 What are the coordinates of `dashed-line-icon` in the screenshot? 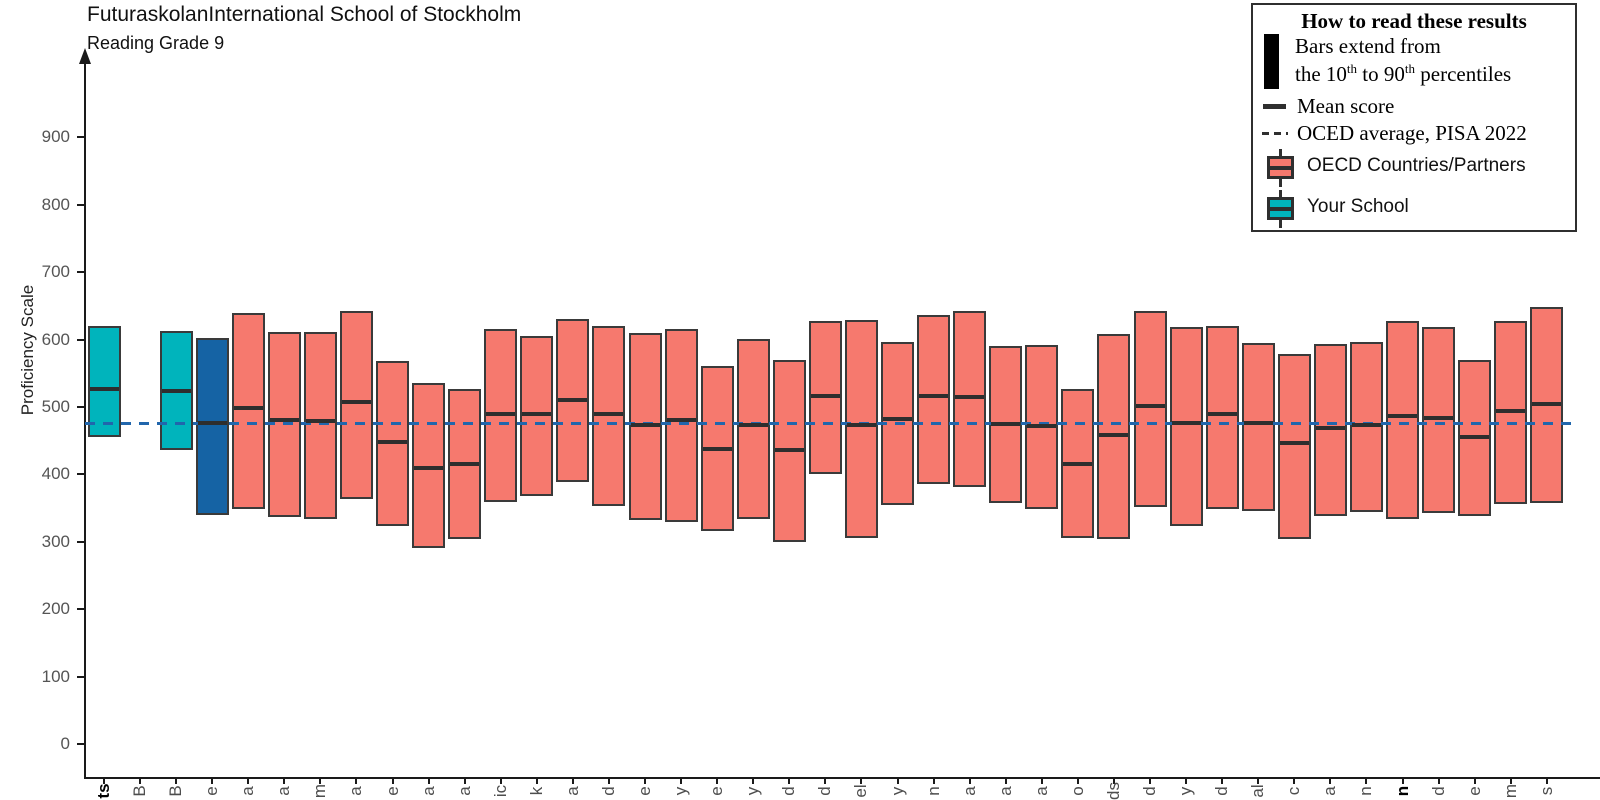 It's located at (1275, 133).